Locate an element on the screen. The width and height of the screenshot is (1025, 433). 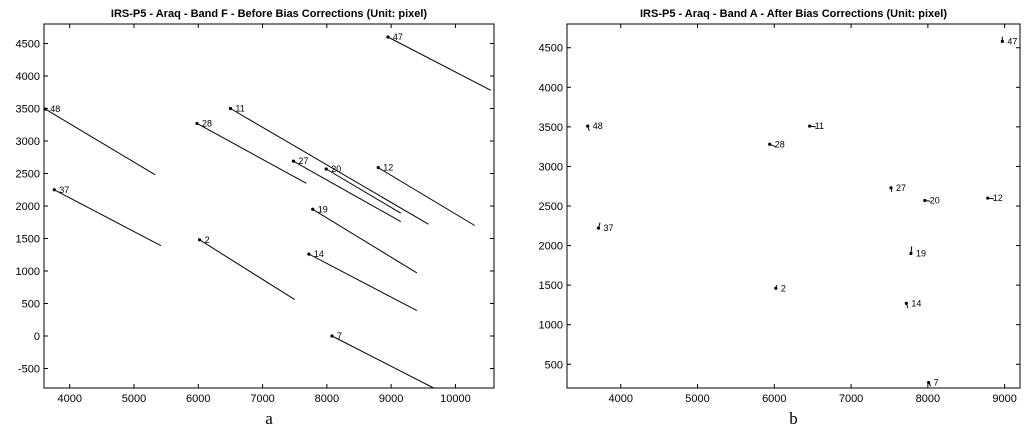
y-tick-label: 1500 is located at coordinates (551, 286).